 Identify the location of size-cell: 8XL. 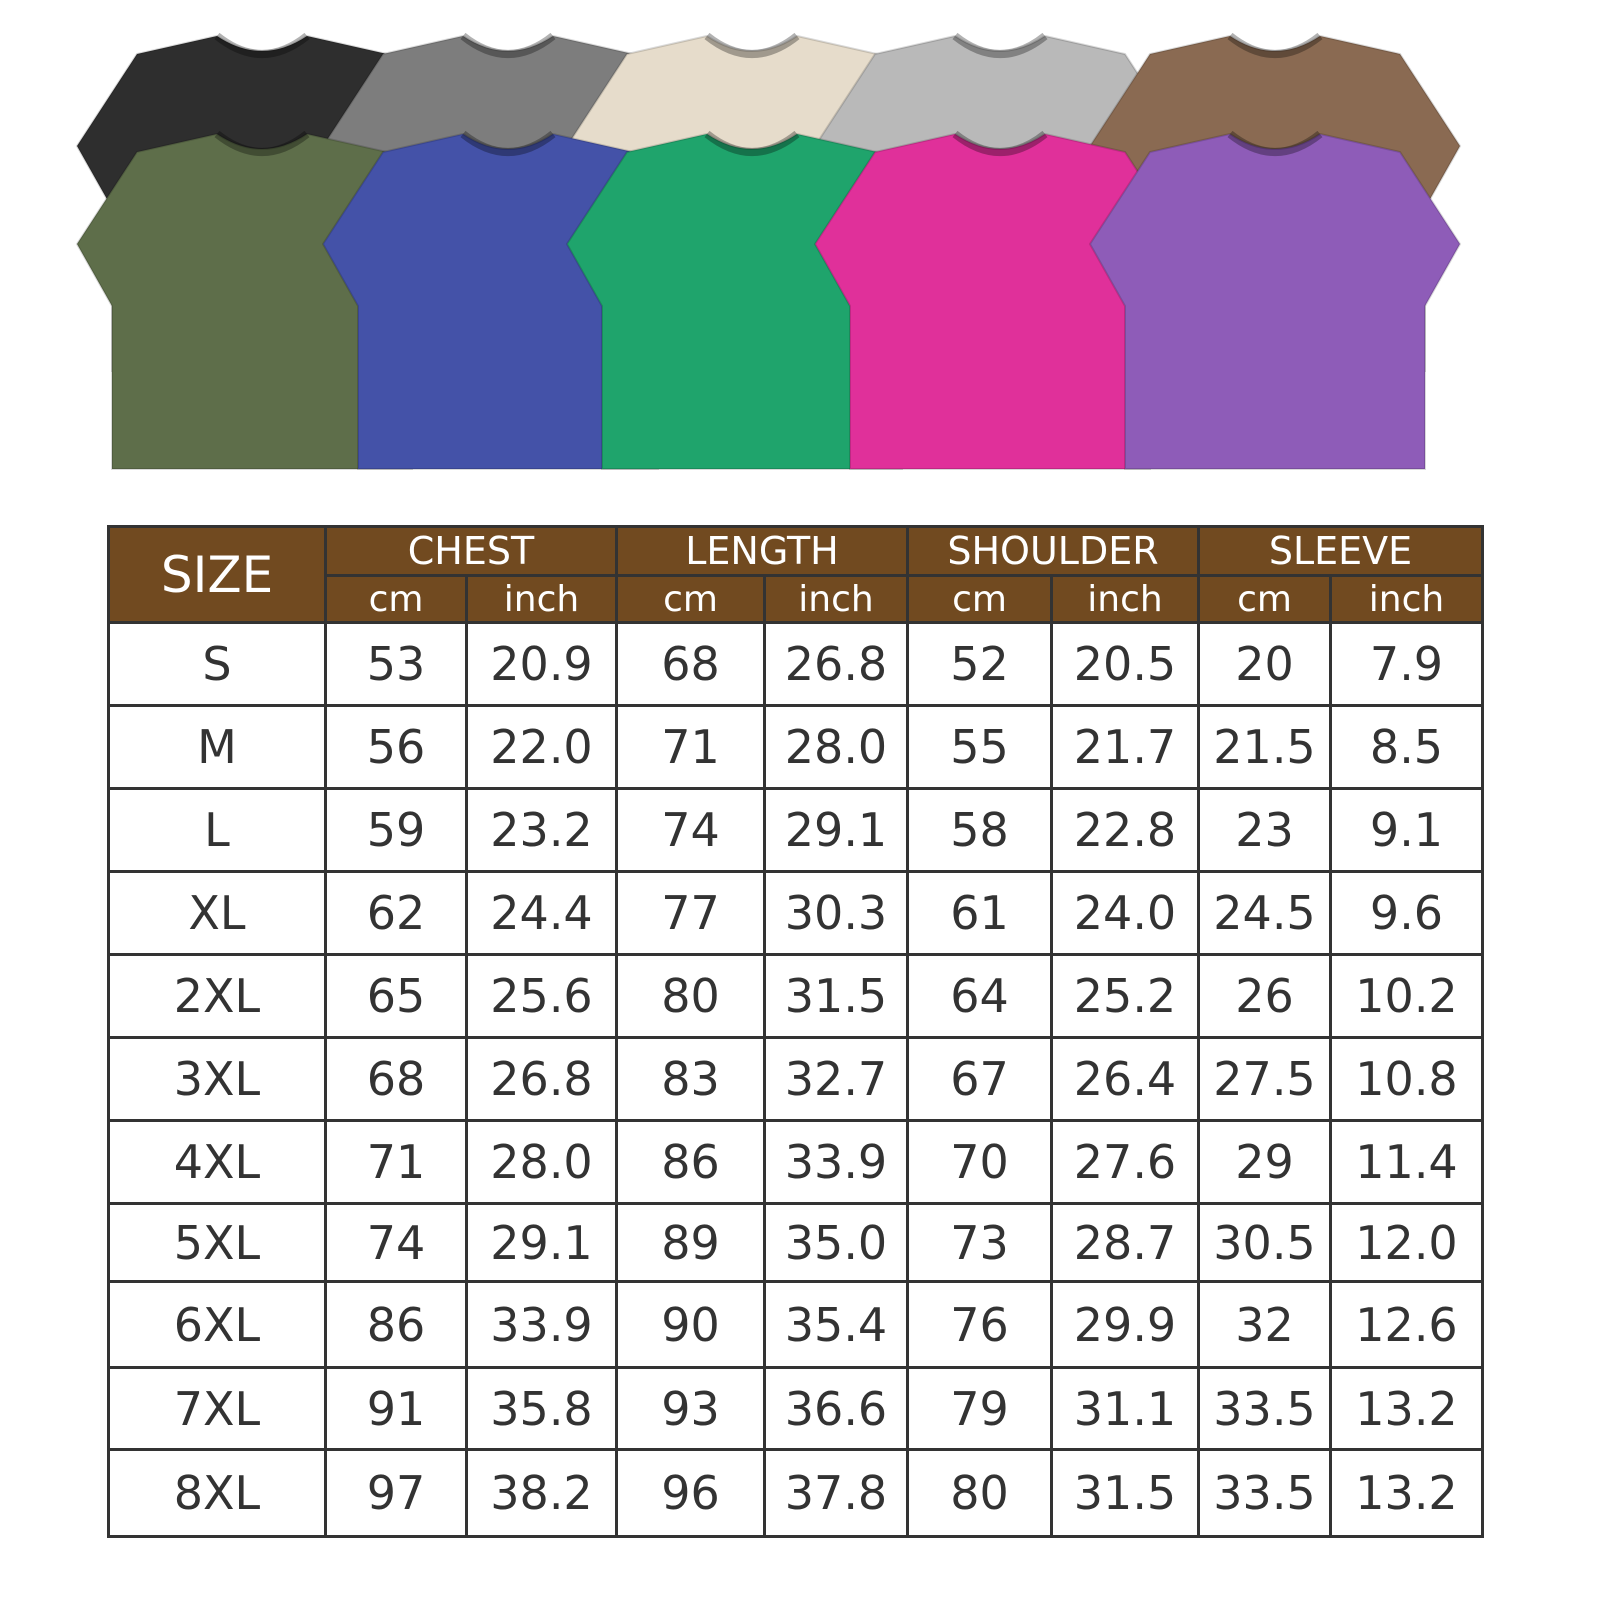
(217, 1493).